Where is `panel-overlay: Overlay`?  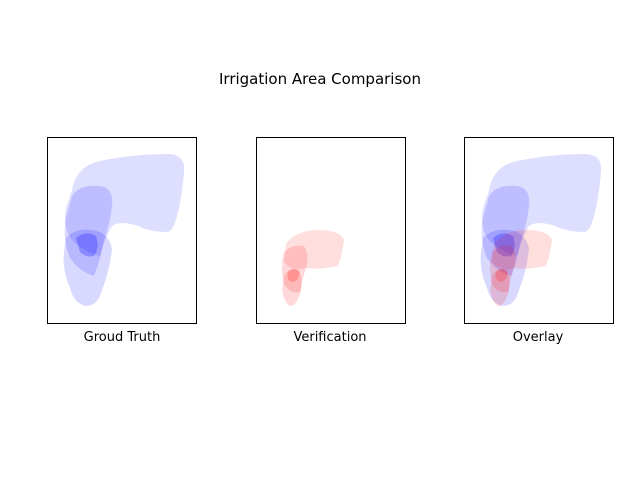 panel-overlay: Overlay is located at coordinates (539, 241).